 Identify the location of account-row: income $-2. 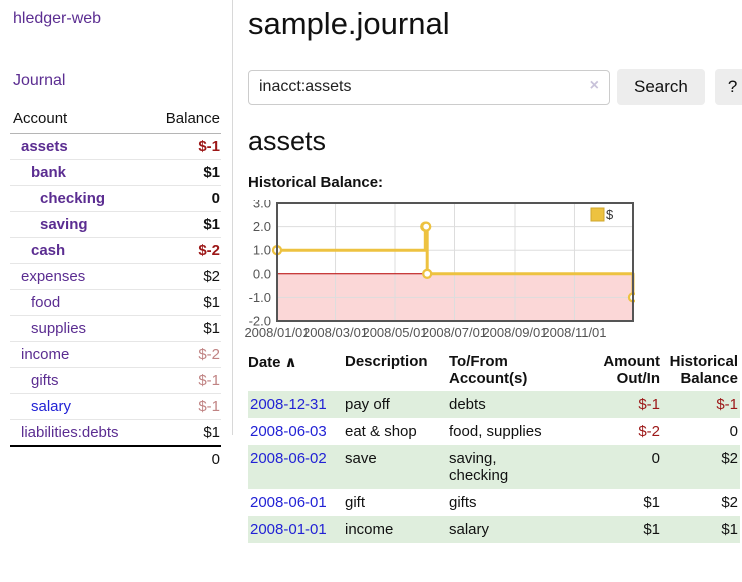
(115, 354).